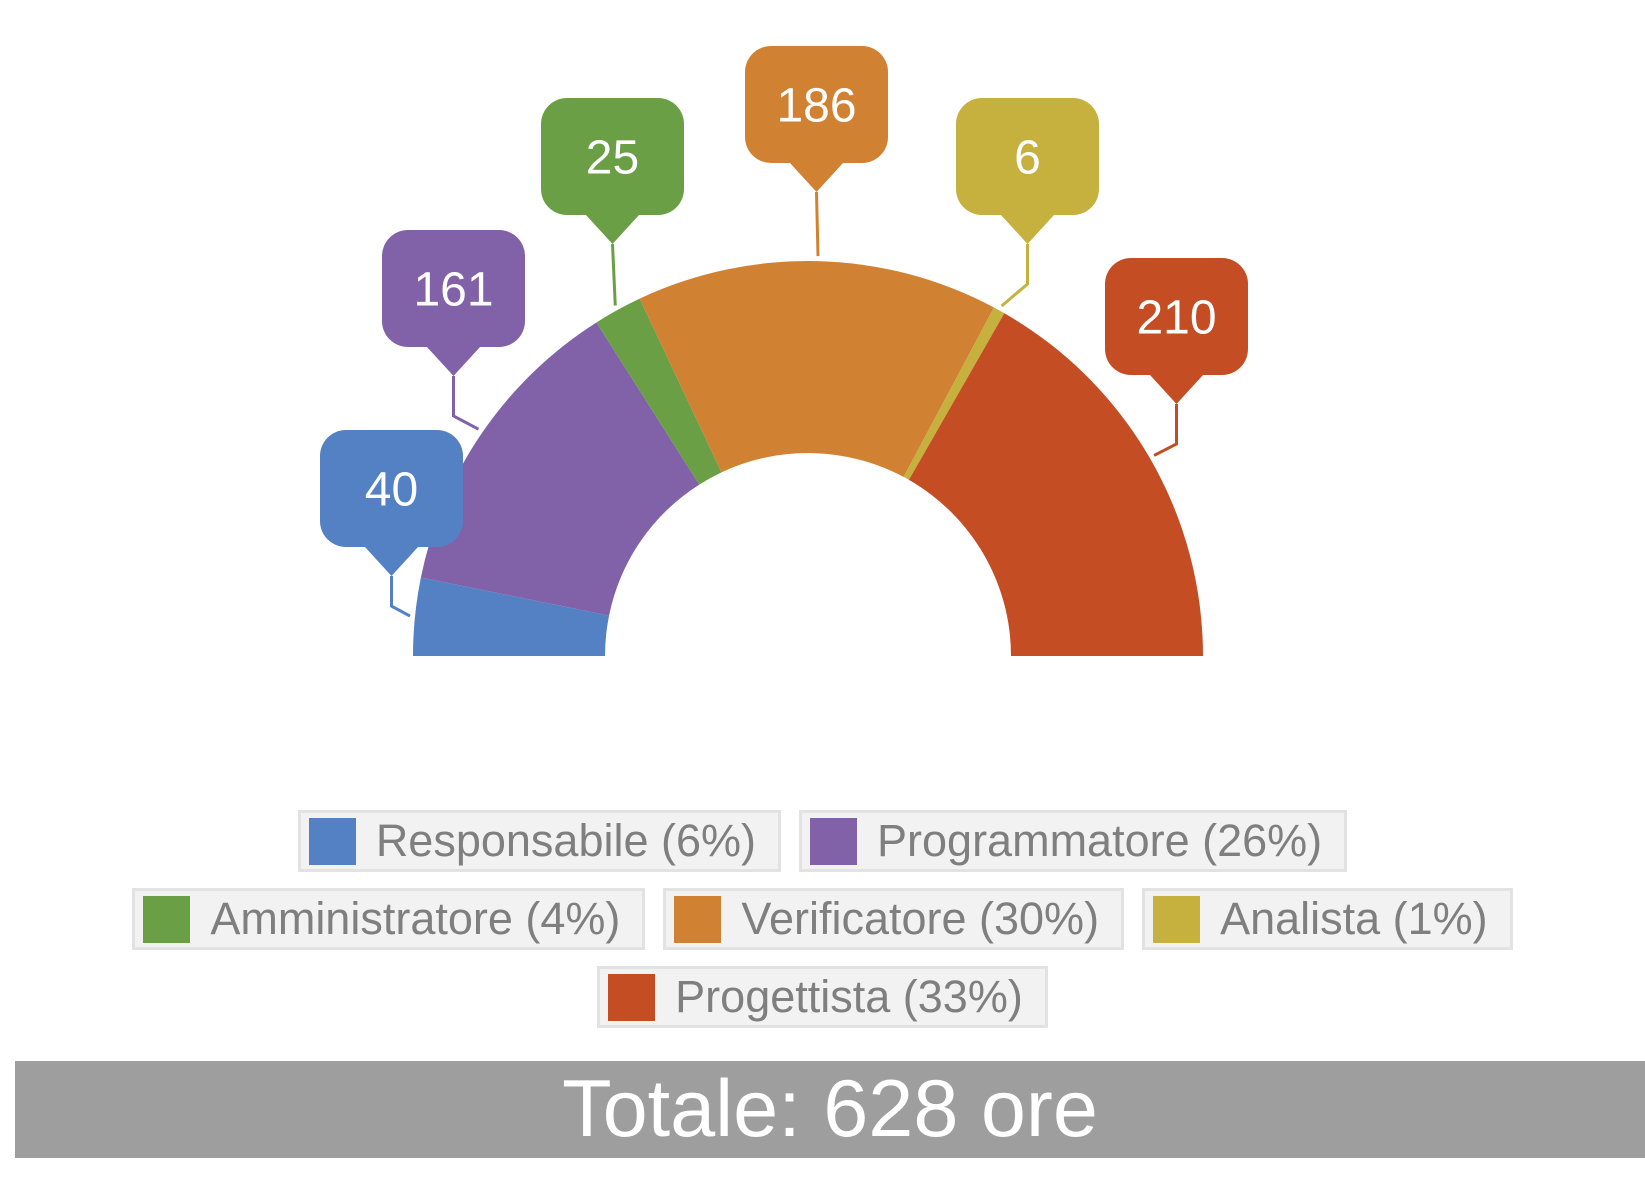 The width and height of the screenshot is (1645, 1177). I want to click on data-label-verificatore: 186, so click(816, 119).